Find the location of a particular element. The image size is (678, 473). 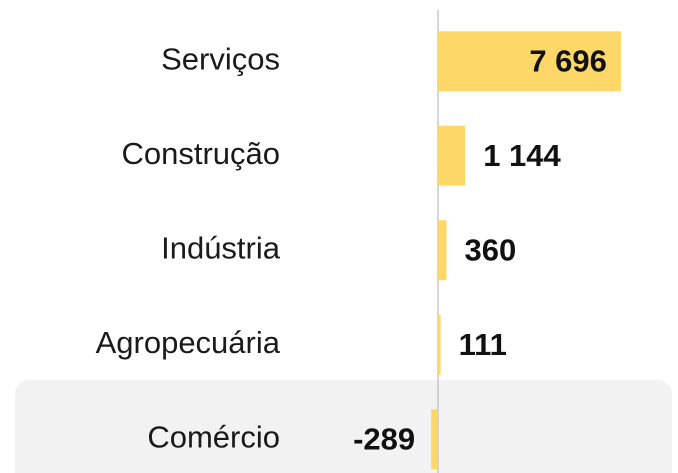

value-label: 111 is located at coordinates (483, 344).